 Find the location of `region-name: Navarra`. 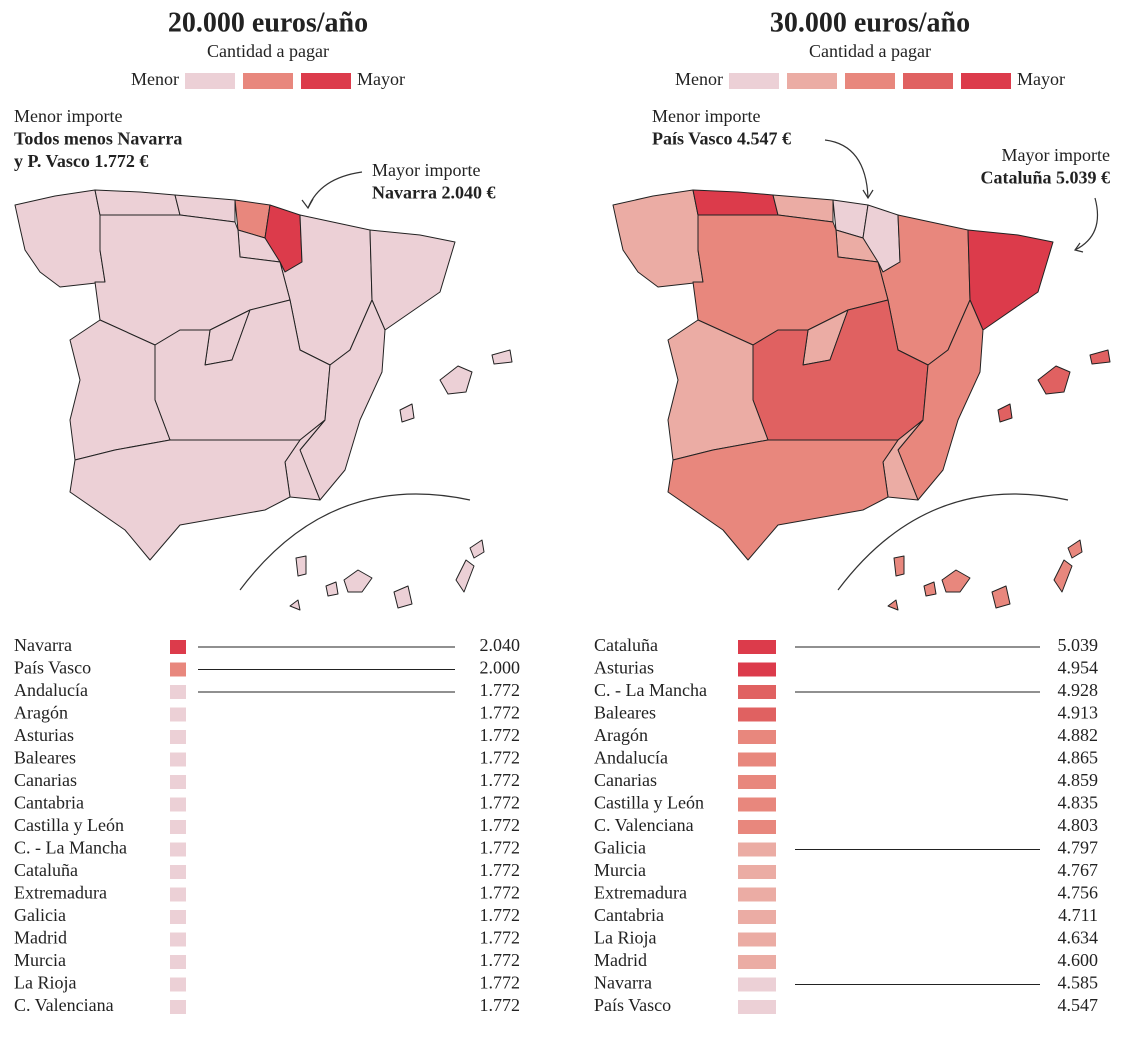

region-name: Navarra is located at coordinates (623, 983).